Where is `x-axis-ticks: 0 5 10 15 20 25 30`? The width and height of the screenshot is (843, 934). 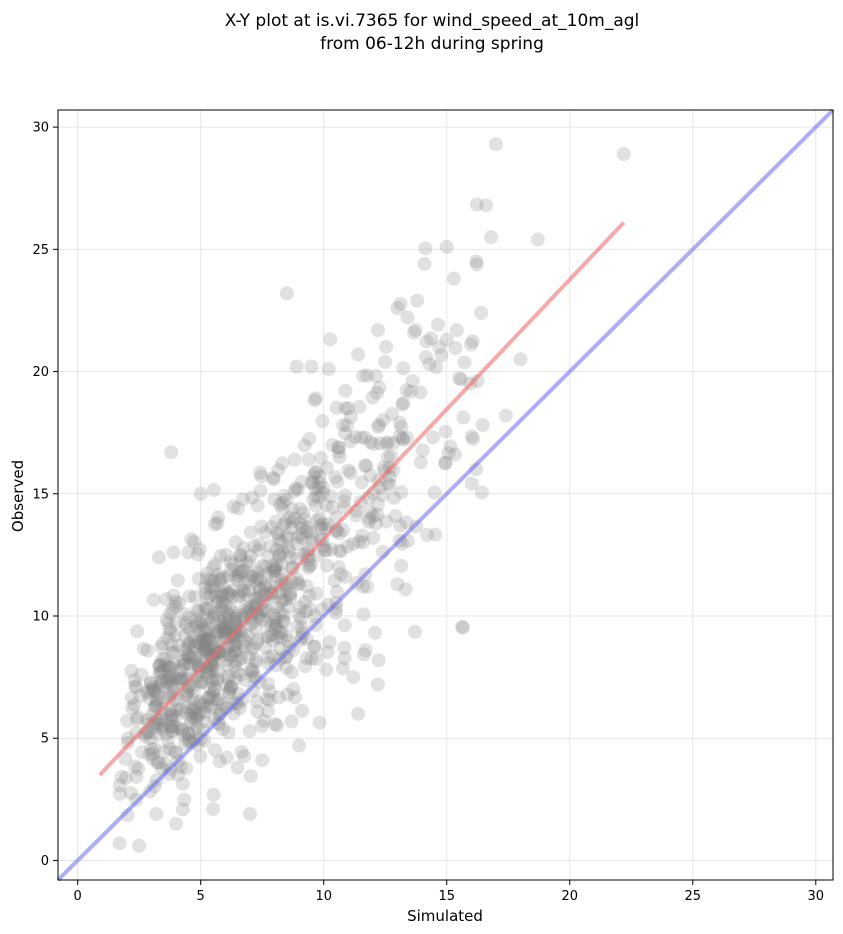
x-axis-ticks: 0 5 10 15 20 25 30 is located at coordinates (449, 892).